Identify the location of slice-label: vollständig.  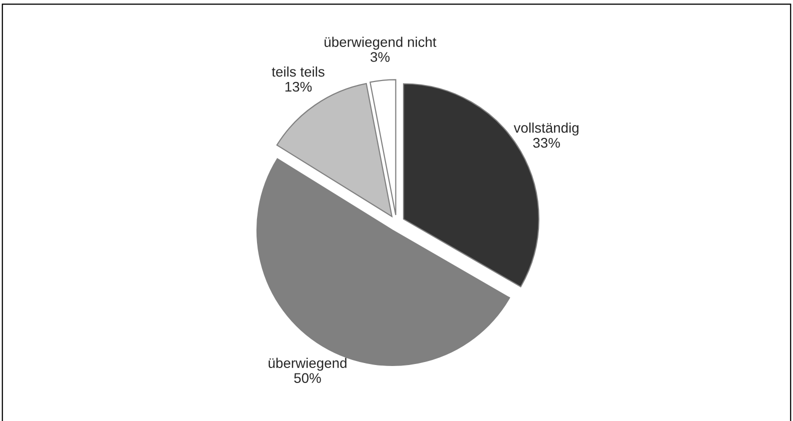
(546, 129).